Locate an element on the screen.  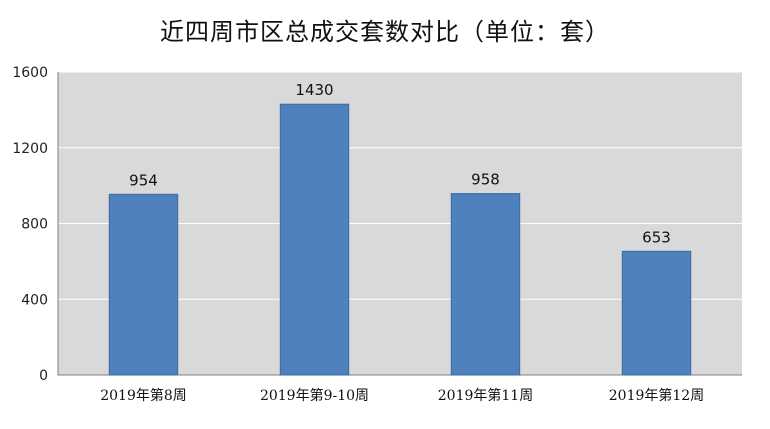
x-tick-label: 2019年第9-10周 is located at coordinates (314, 395).